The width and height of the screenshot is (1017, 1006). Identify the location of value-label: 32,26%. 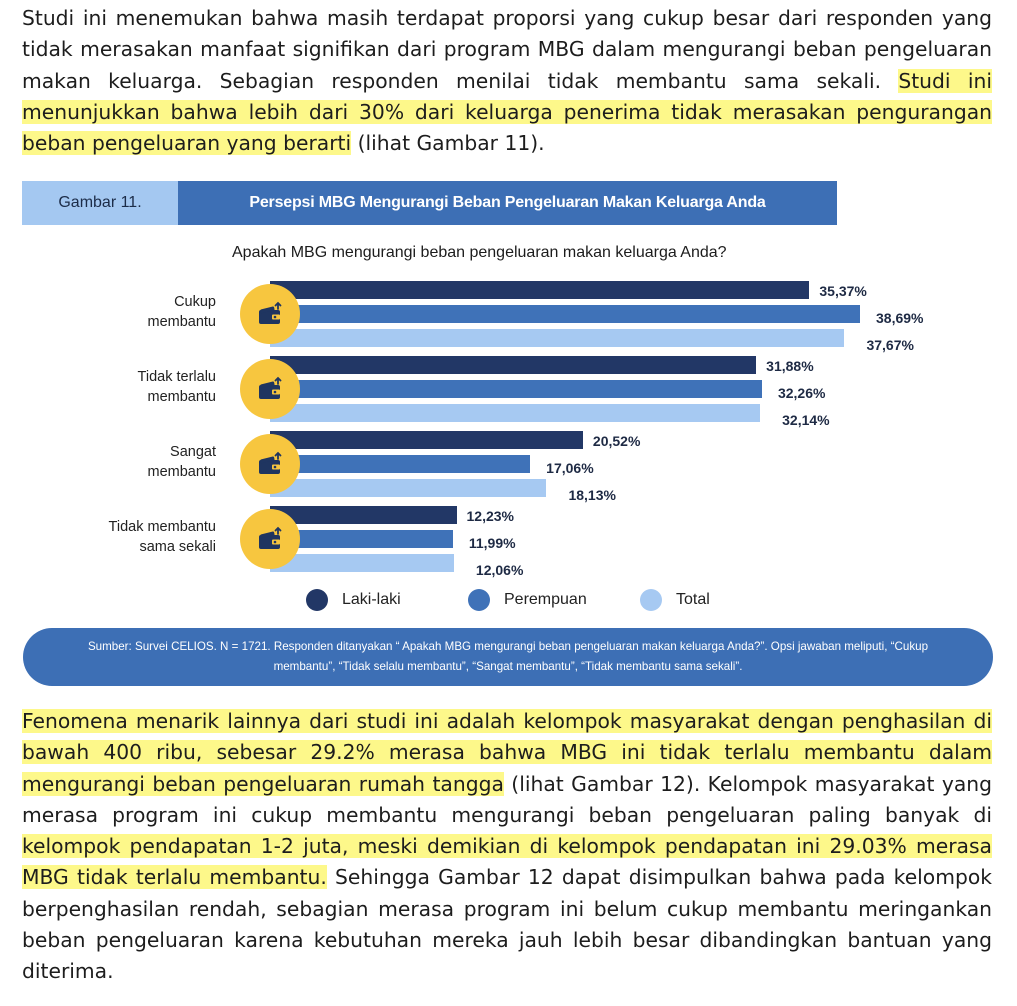
(801, 393).